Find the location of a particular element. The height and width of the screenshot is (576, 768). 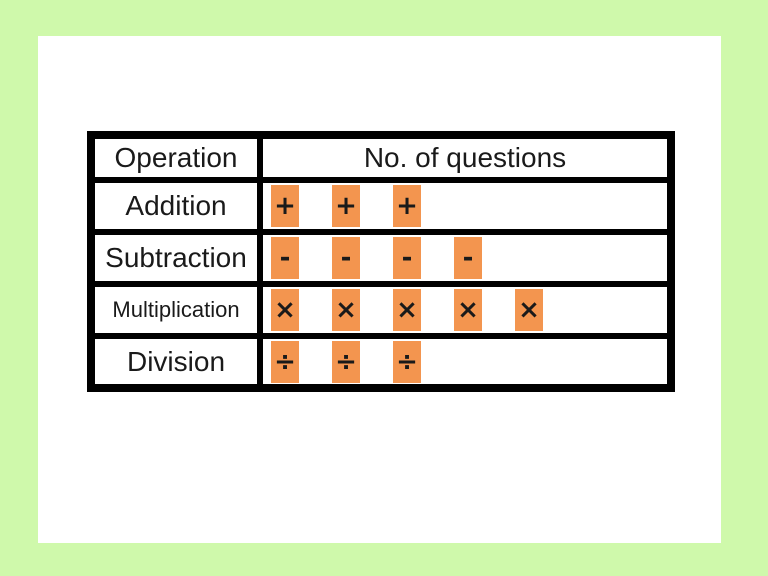

table-row: Subtraction ---- is located at coordinates (381, 258).